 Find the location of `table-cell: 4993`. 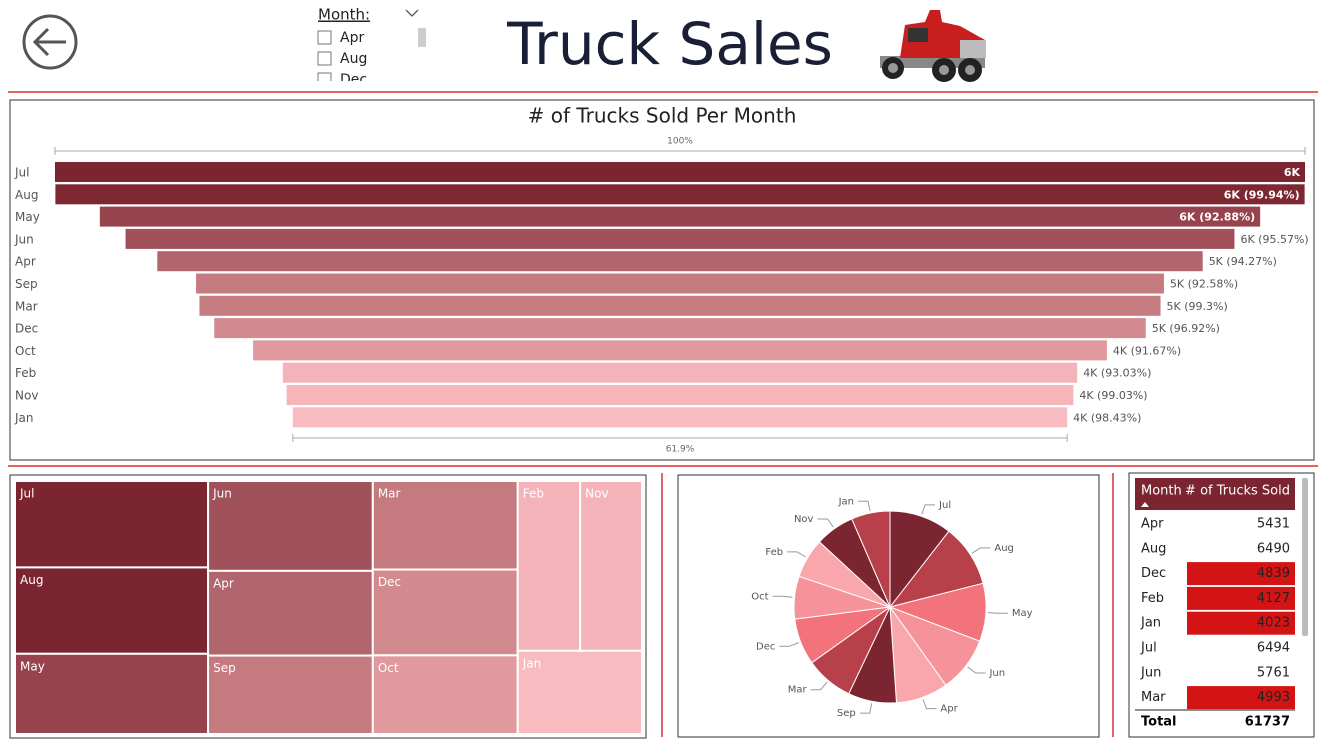

table-cell: 4993 is located at coordinates (1273, 697).